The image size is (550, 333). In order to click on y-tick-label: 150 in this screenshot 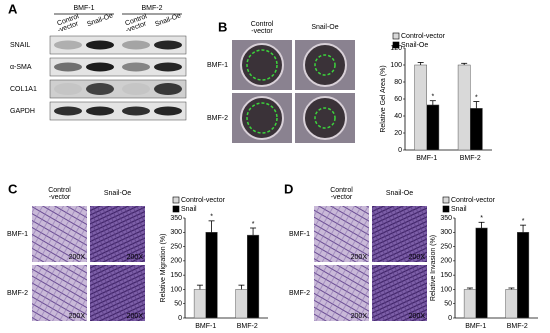, I will do `click(446, 275)`.